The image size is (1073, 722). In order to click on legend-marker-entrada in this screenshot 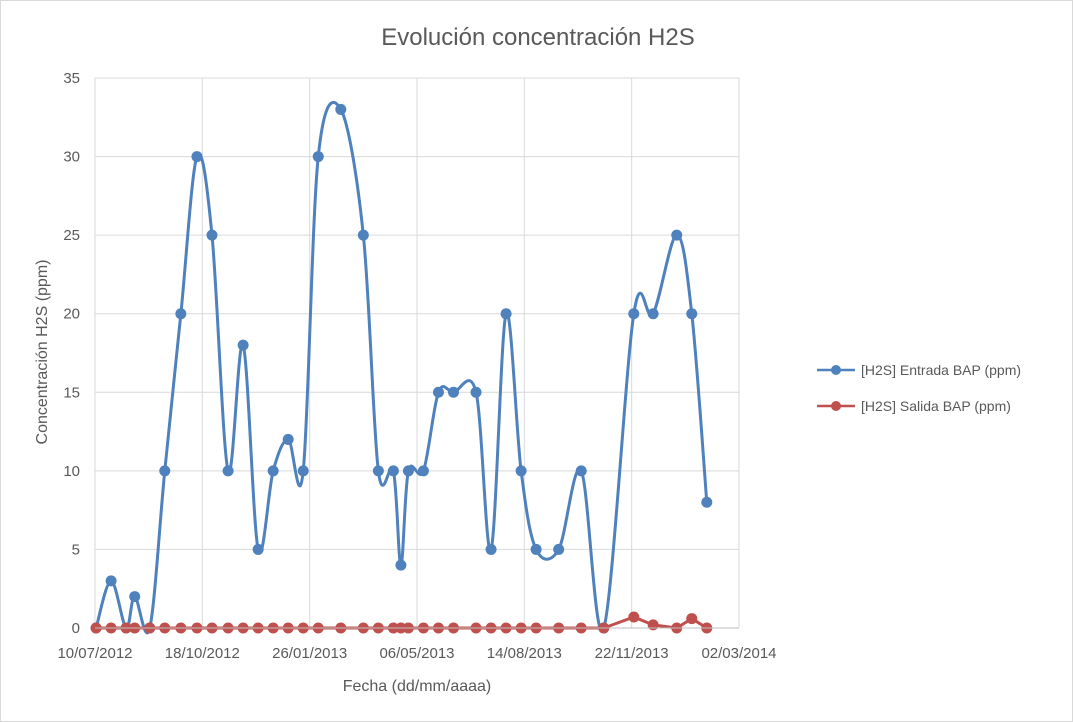, I will do `click(836, 370)`.